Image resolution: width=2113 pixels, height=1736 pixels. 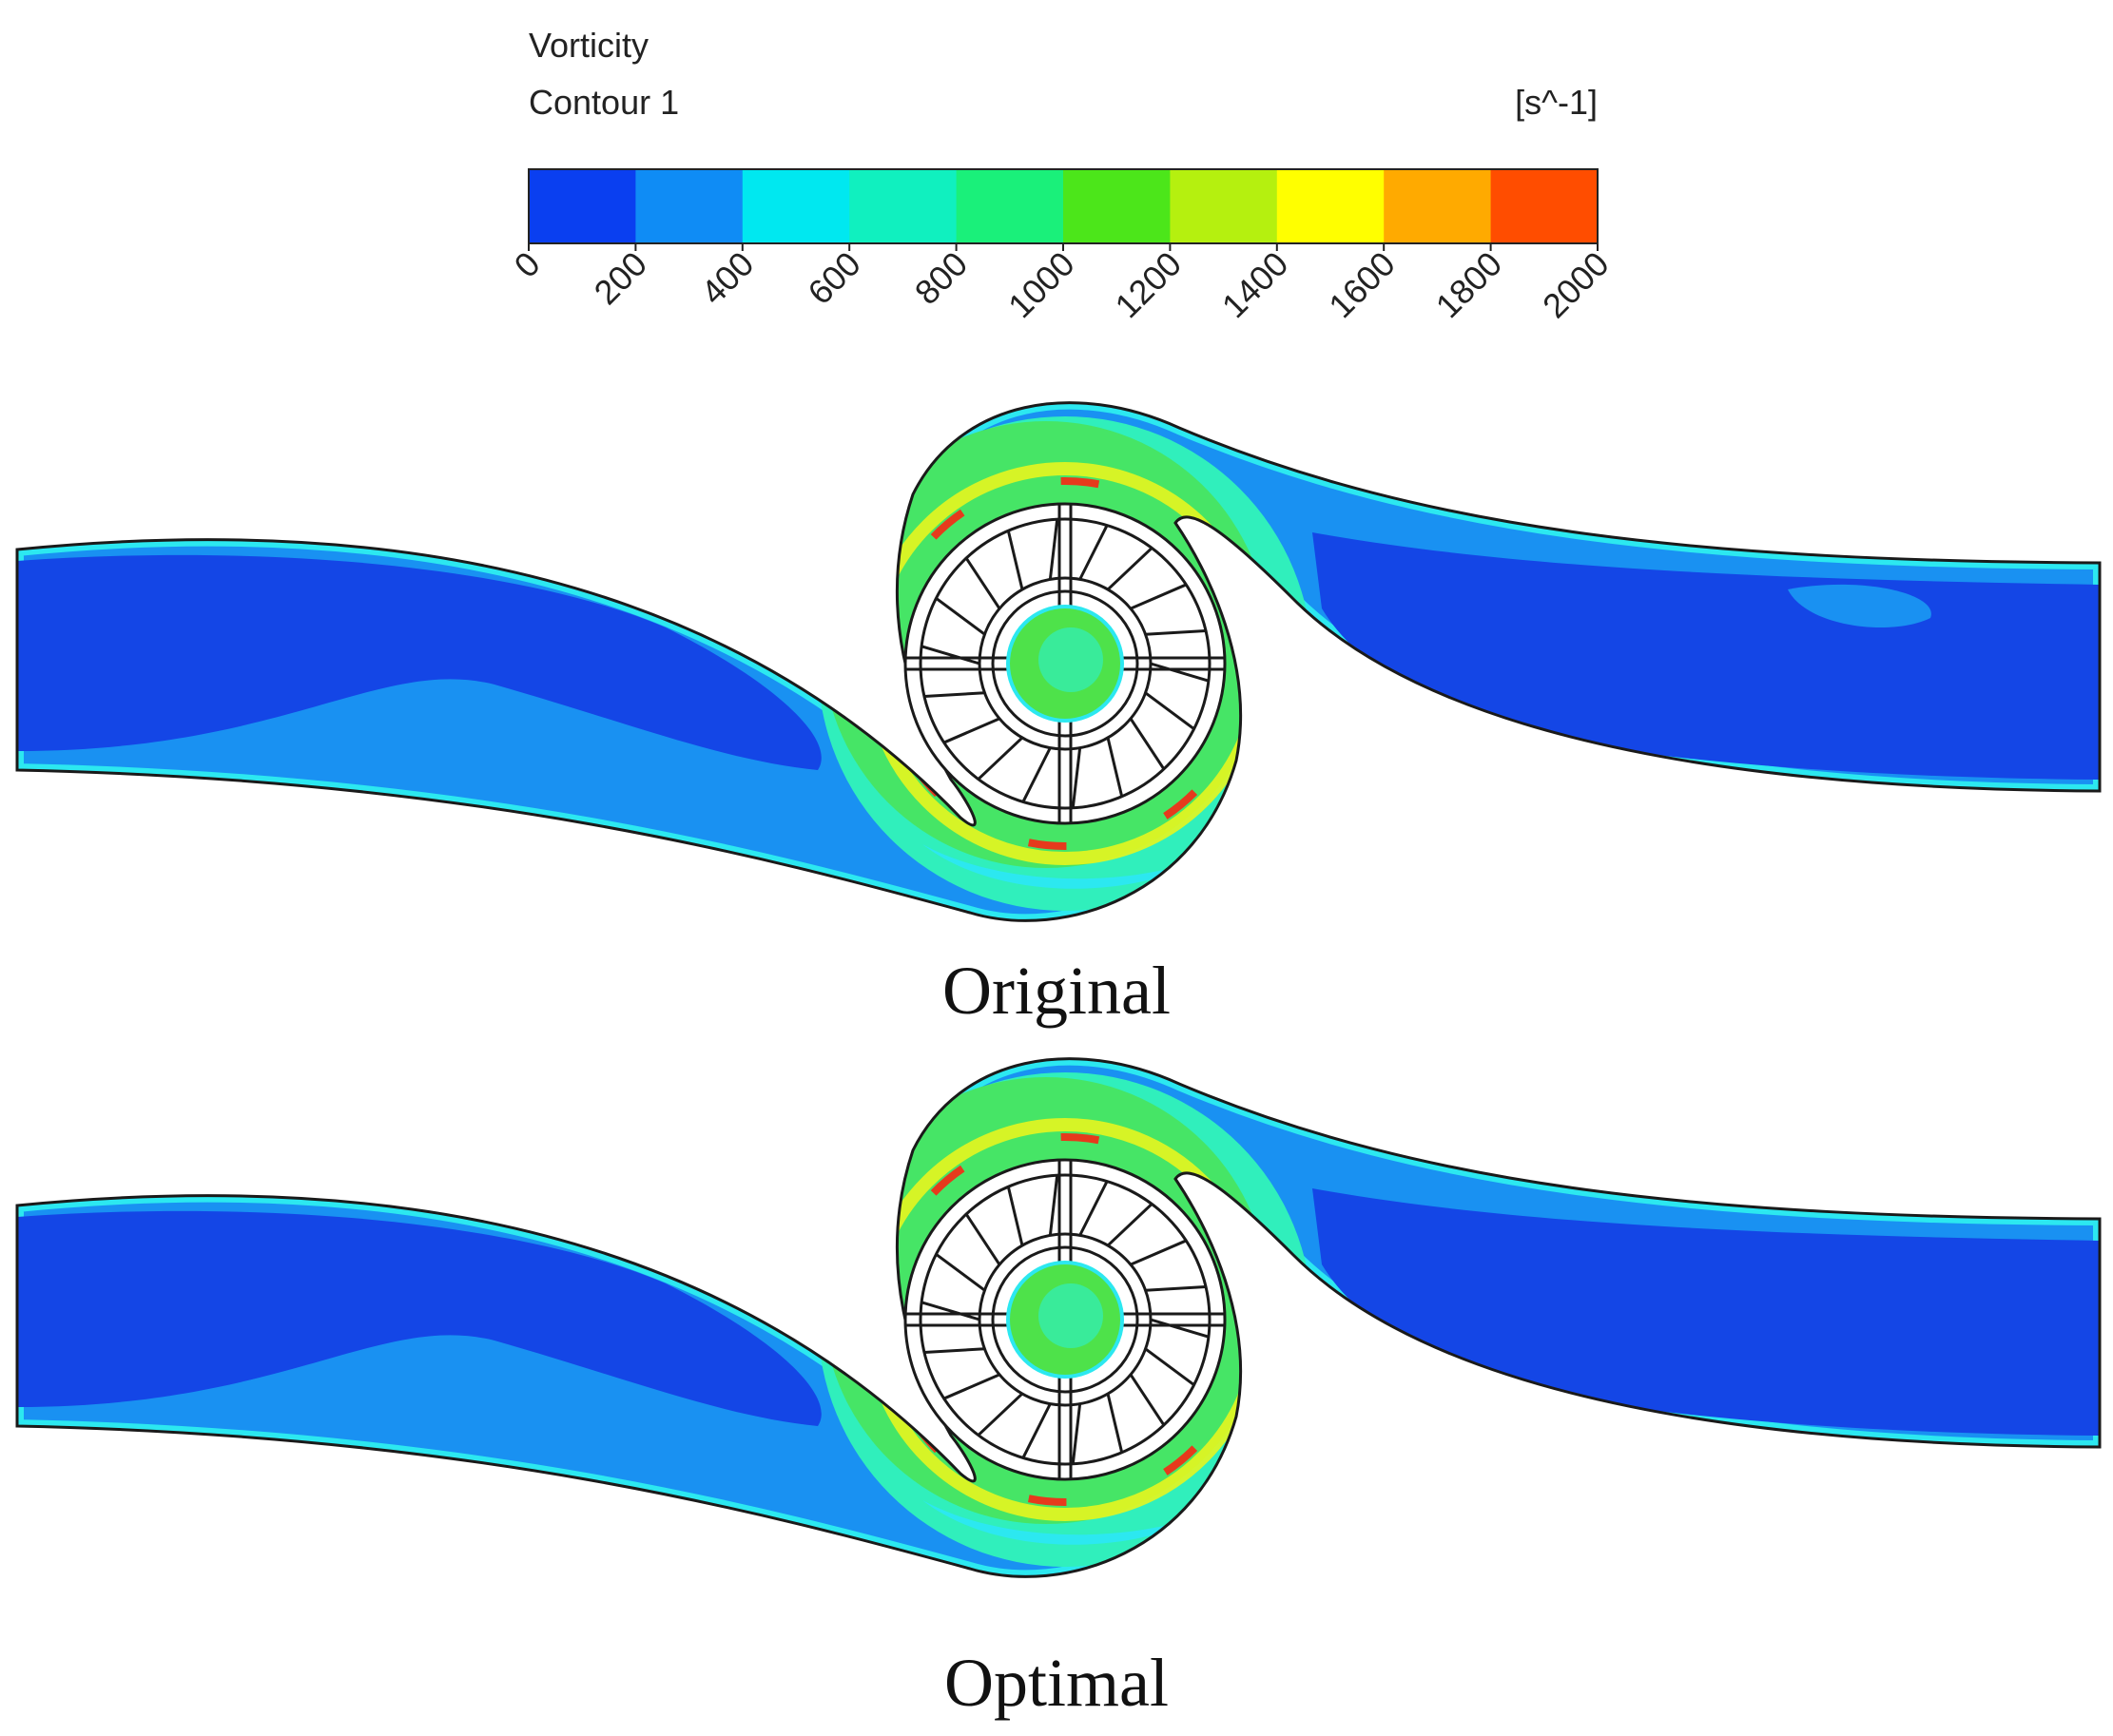 What do you see at coordinates (1362, 285) in the screenshot?
I see `legend-tick-label: 1600` at bounding box center [1362, 285].